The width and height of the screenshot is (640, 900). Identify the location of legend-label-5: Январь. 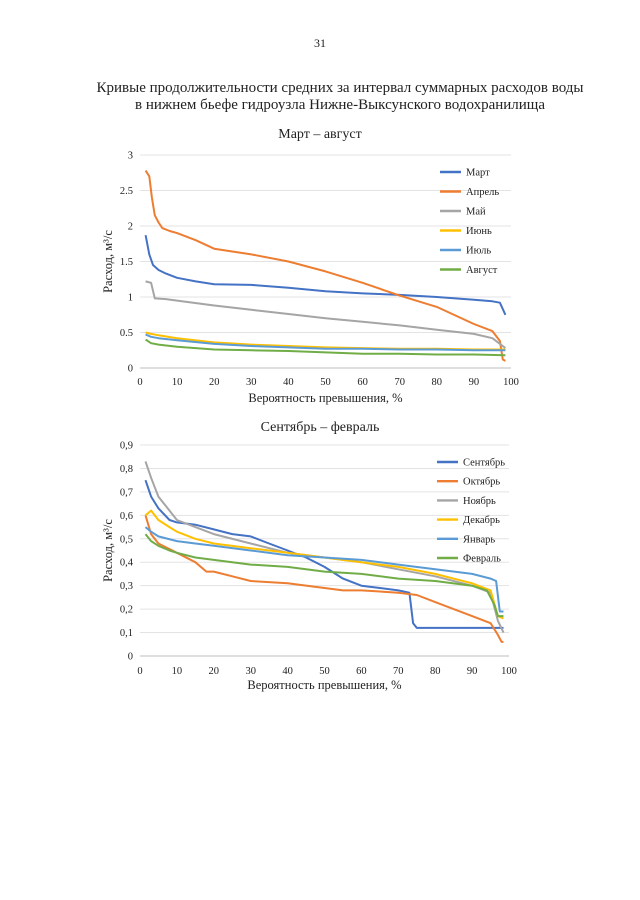
(479, 539).